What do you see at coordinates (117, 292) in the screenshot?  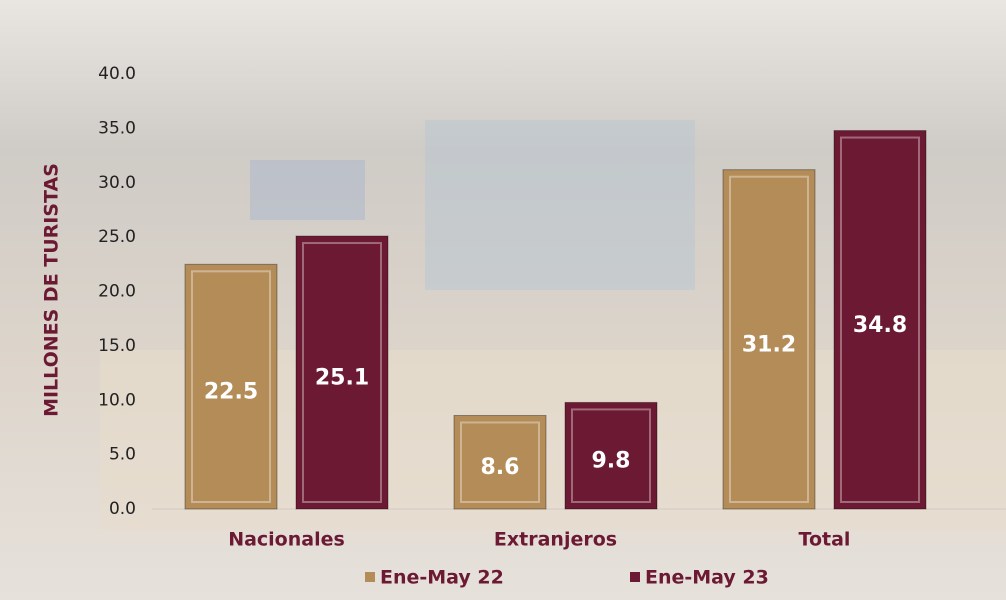 I see `y-tick-label: 20.0` at bounding box center [117, 292].